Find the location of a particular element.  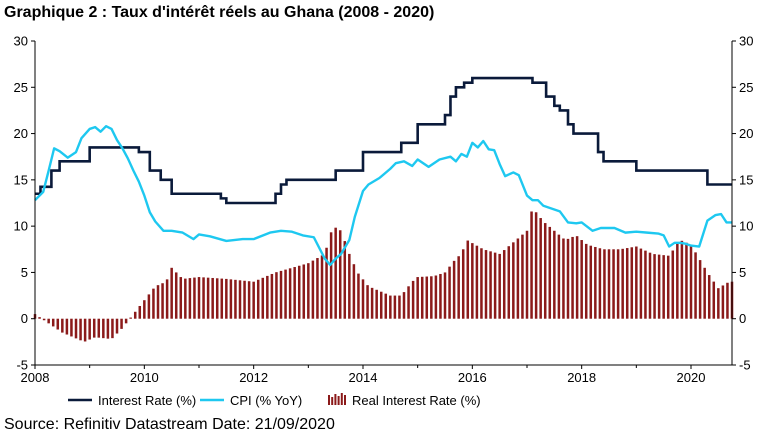

y-tick-label-right: 0 is located at coordinates (742, 318).